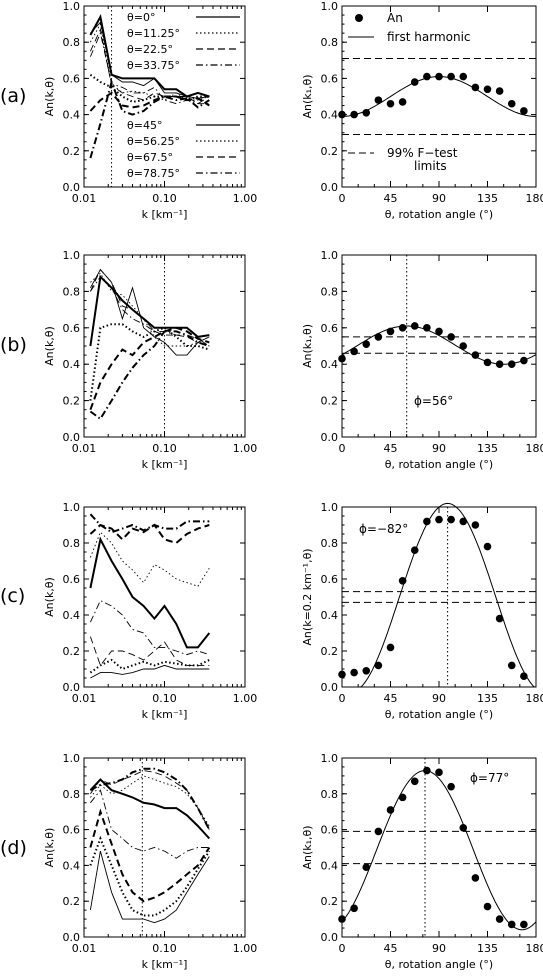 This screenshot has height=977, width=543. What do you see at coordinates (13, 848) in the screenshot?
I see `row-label-d: (d)` at bounding box center [13, 848].